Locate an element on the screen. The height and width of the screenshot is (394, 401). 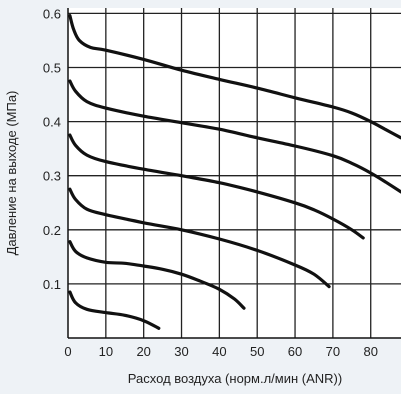
x-tick-label: 80 is located at coordinates (370, 351).